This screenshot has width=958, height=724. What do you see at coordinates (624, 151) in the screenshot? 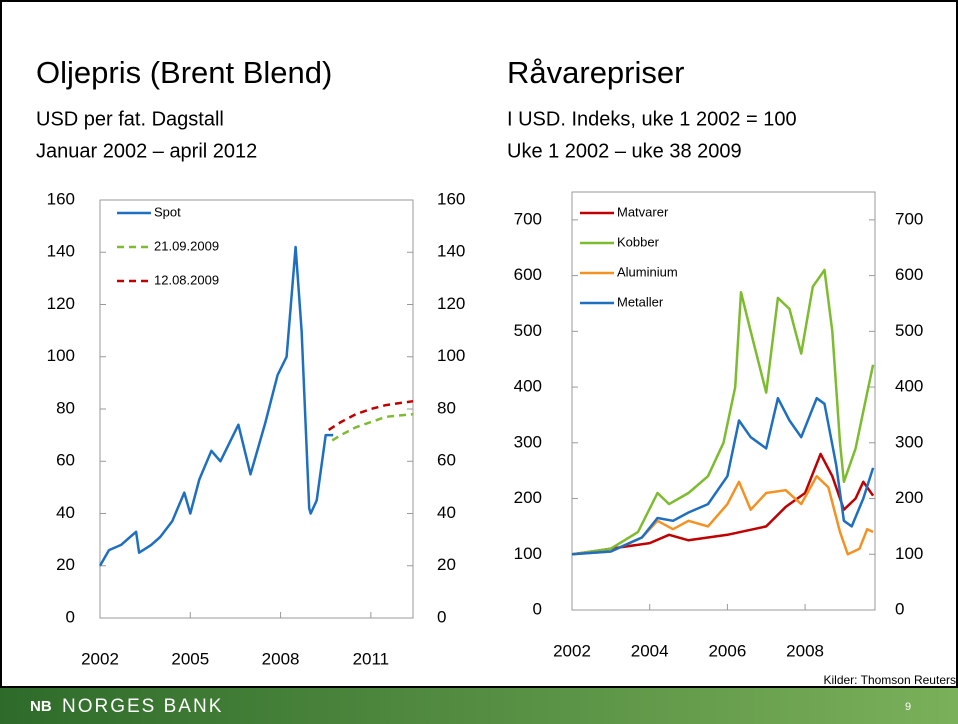
I see `chart-subtitle: Uke 1 2002 – uke 38 2009` at bounding box center [624, 151].